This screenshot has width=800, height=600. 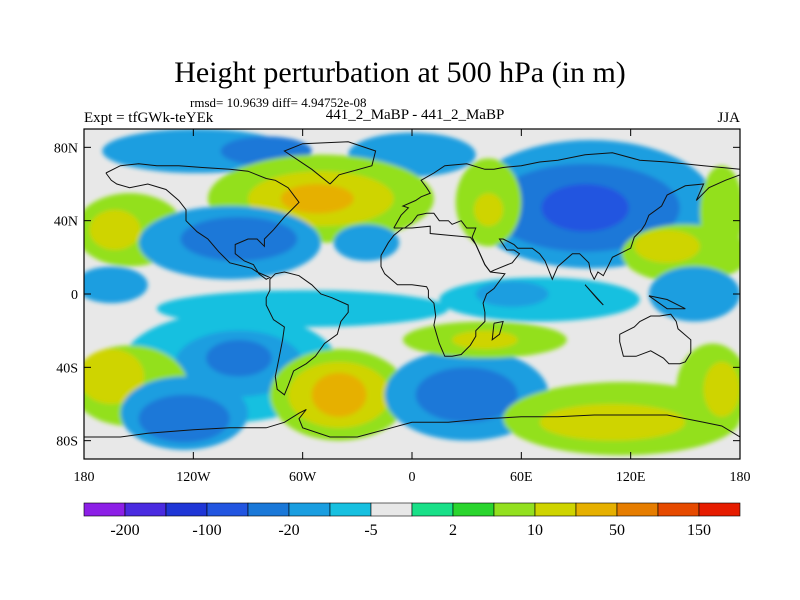 I want to click on season-label: JJA, so click(x=728, y=118).